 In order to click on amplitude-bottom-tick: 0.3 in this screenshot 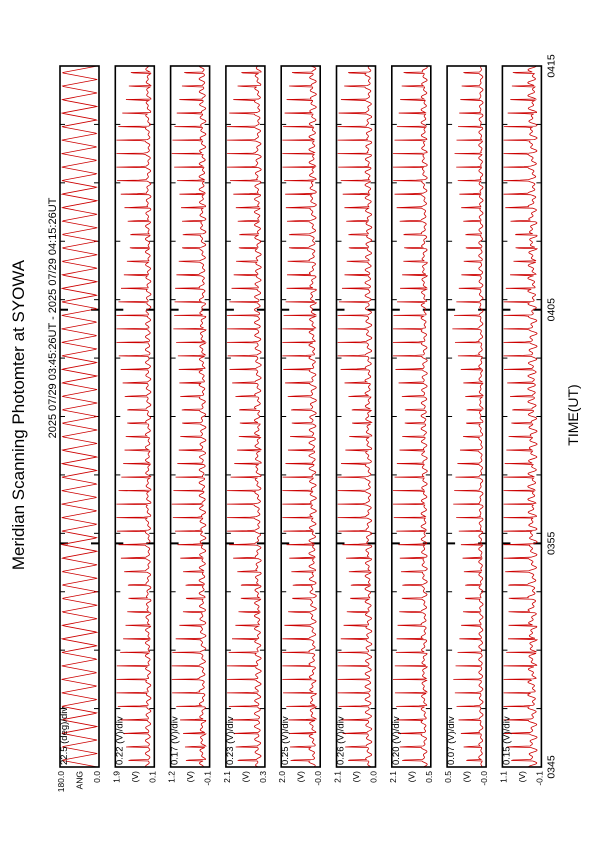, I will do `click(263, 777)`.